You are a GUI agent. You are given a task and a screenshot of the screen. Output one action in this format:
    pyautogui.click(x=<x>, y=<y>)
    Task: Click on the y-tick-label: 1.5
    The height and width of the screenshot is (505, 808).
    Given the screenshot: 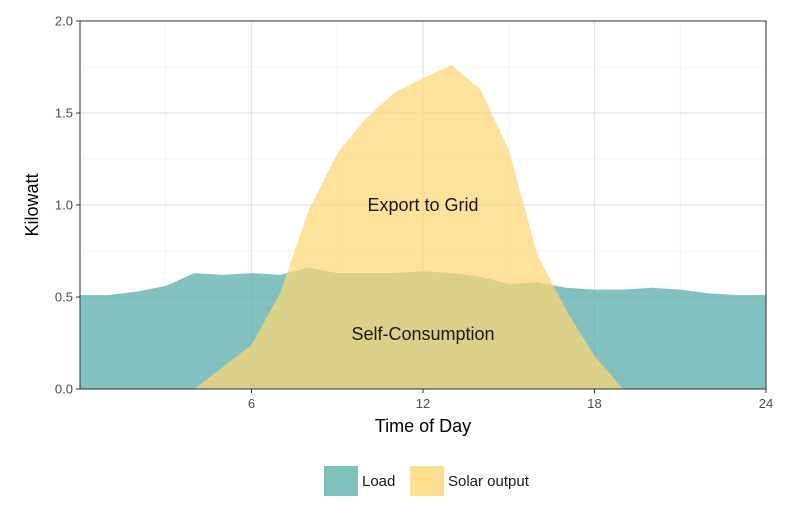 What is the action you would take?
    pyautogui.click(x=64, y=113)
    